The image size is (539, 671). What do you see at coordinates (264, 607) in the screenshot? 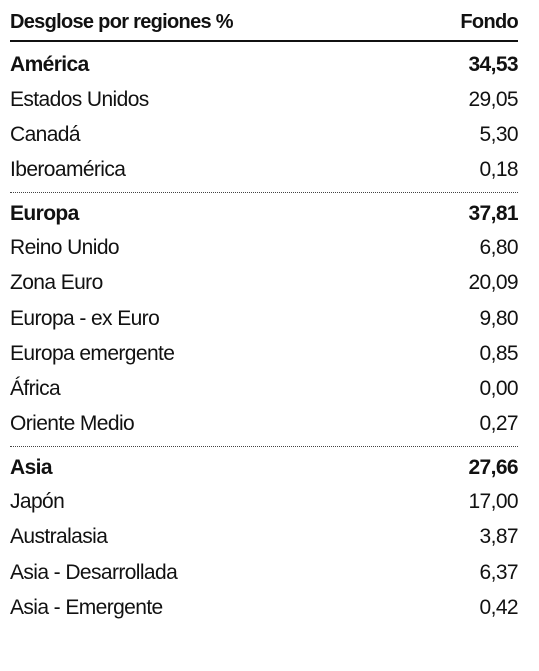
I see `table-row: Asia - Emergente 0,42` at bounding box center [264, 607].